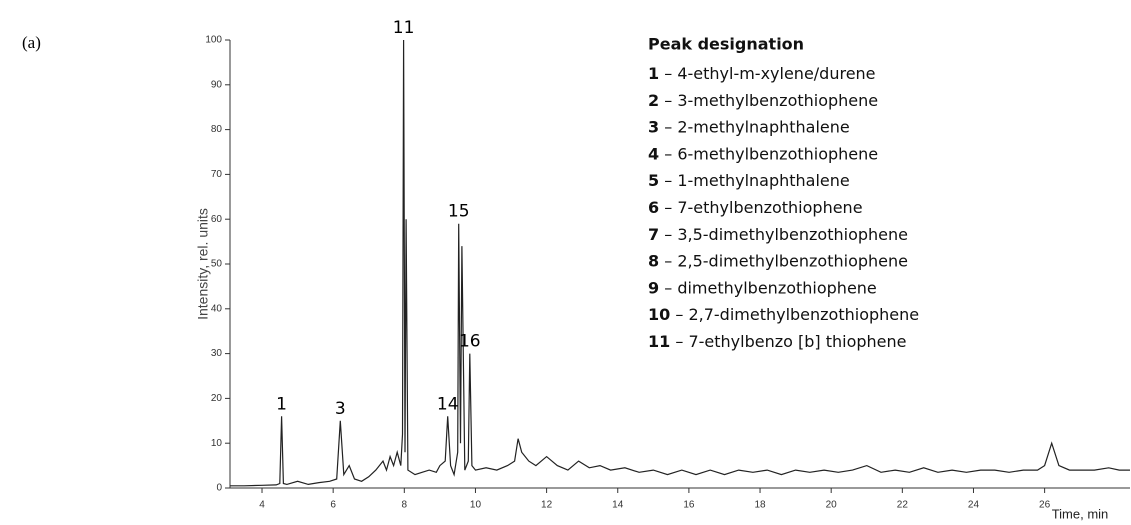  I want to click on x-tick-label: 12, so click(547, 505).